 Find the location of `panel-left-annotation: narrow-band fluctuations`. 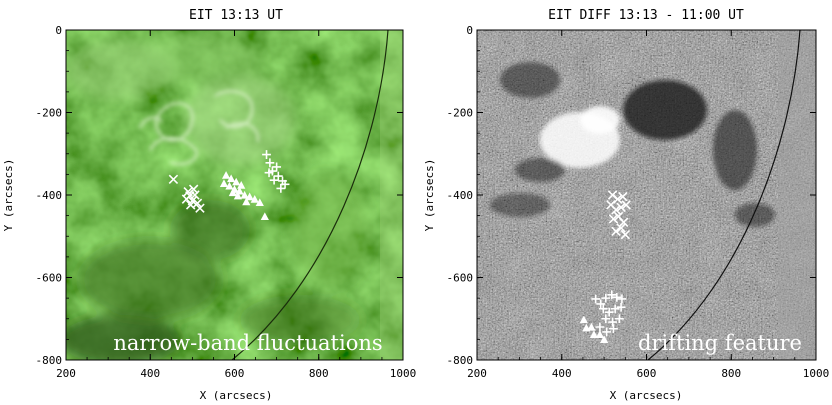

panel-left-annotation: narrow-band fluctuations is located at coordinates (247, 343).